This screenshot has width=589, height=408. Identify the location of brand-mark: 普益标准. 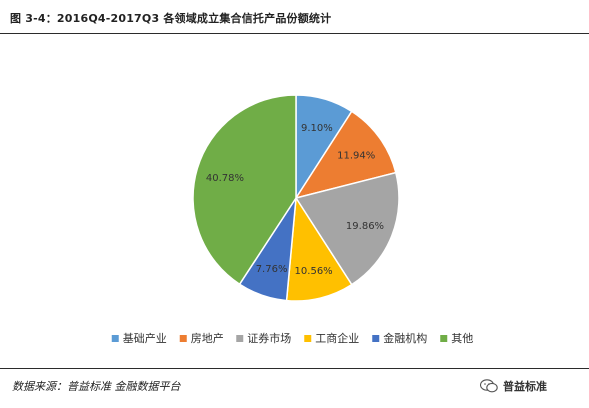
(513, 386).